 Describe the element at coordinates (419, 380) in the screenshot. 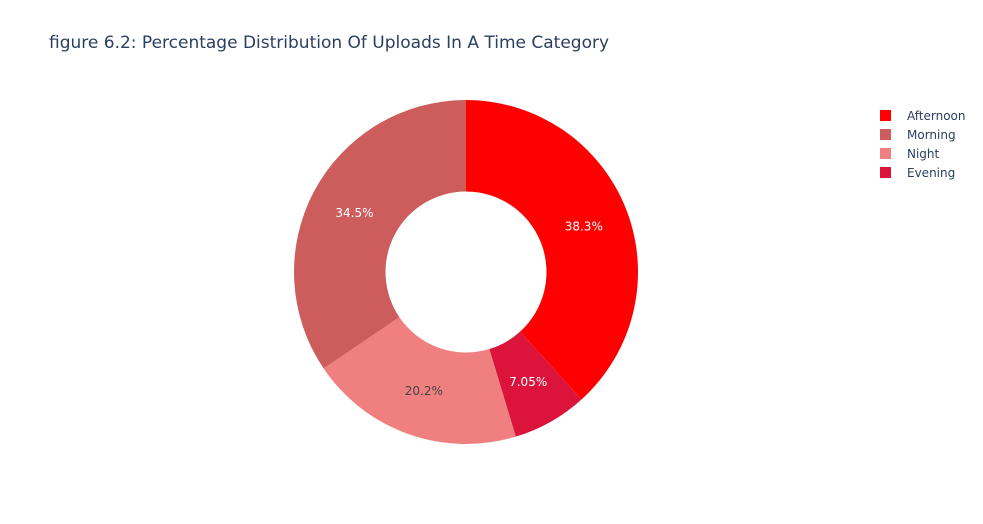

I see `slice-night` at that location.